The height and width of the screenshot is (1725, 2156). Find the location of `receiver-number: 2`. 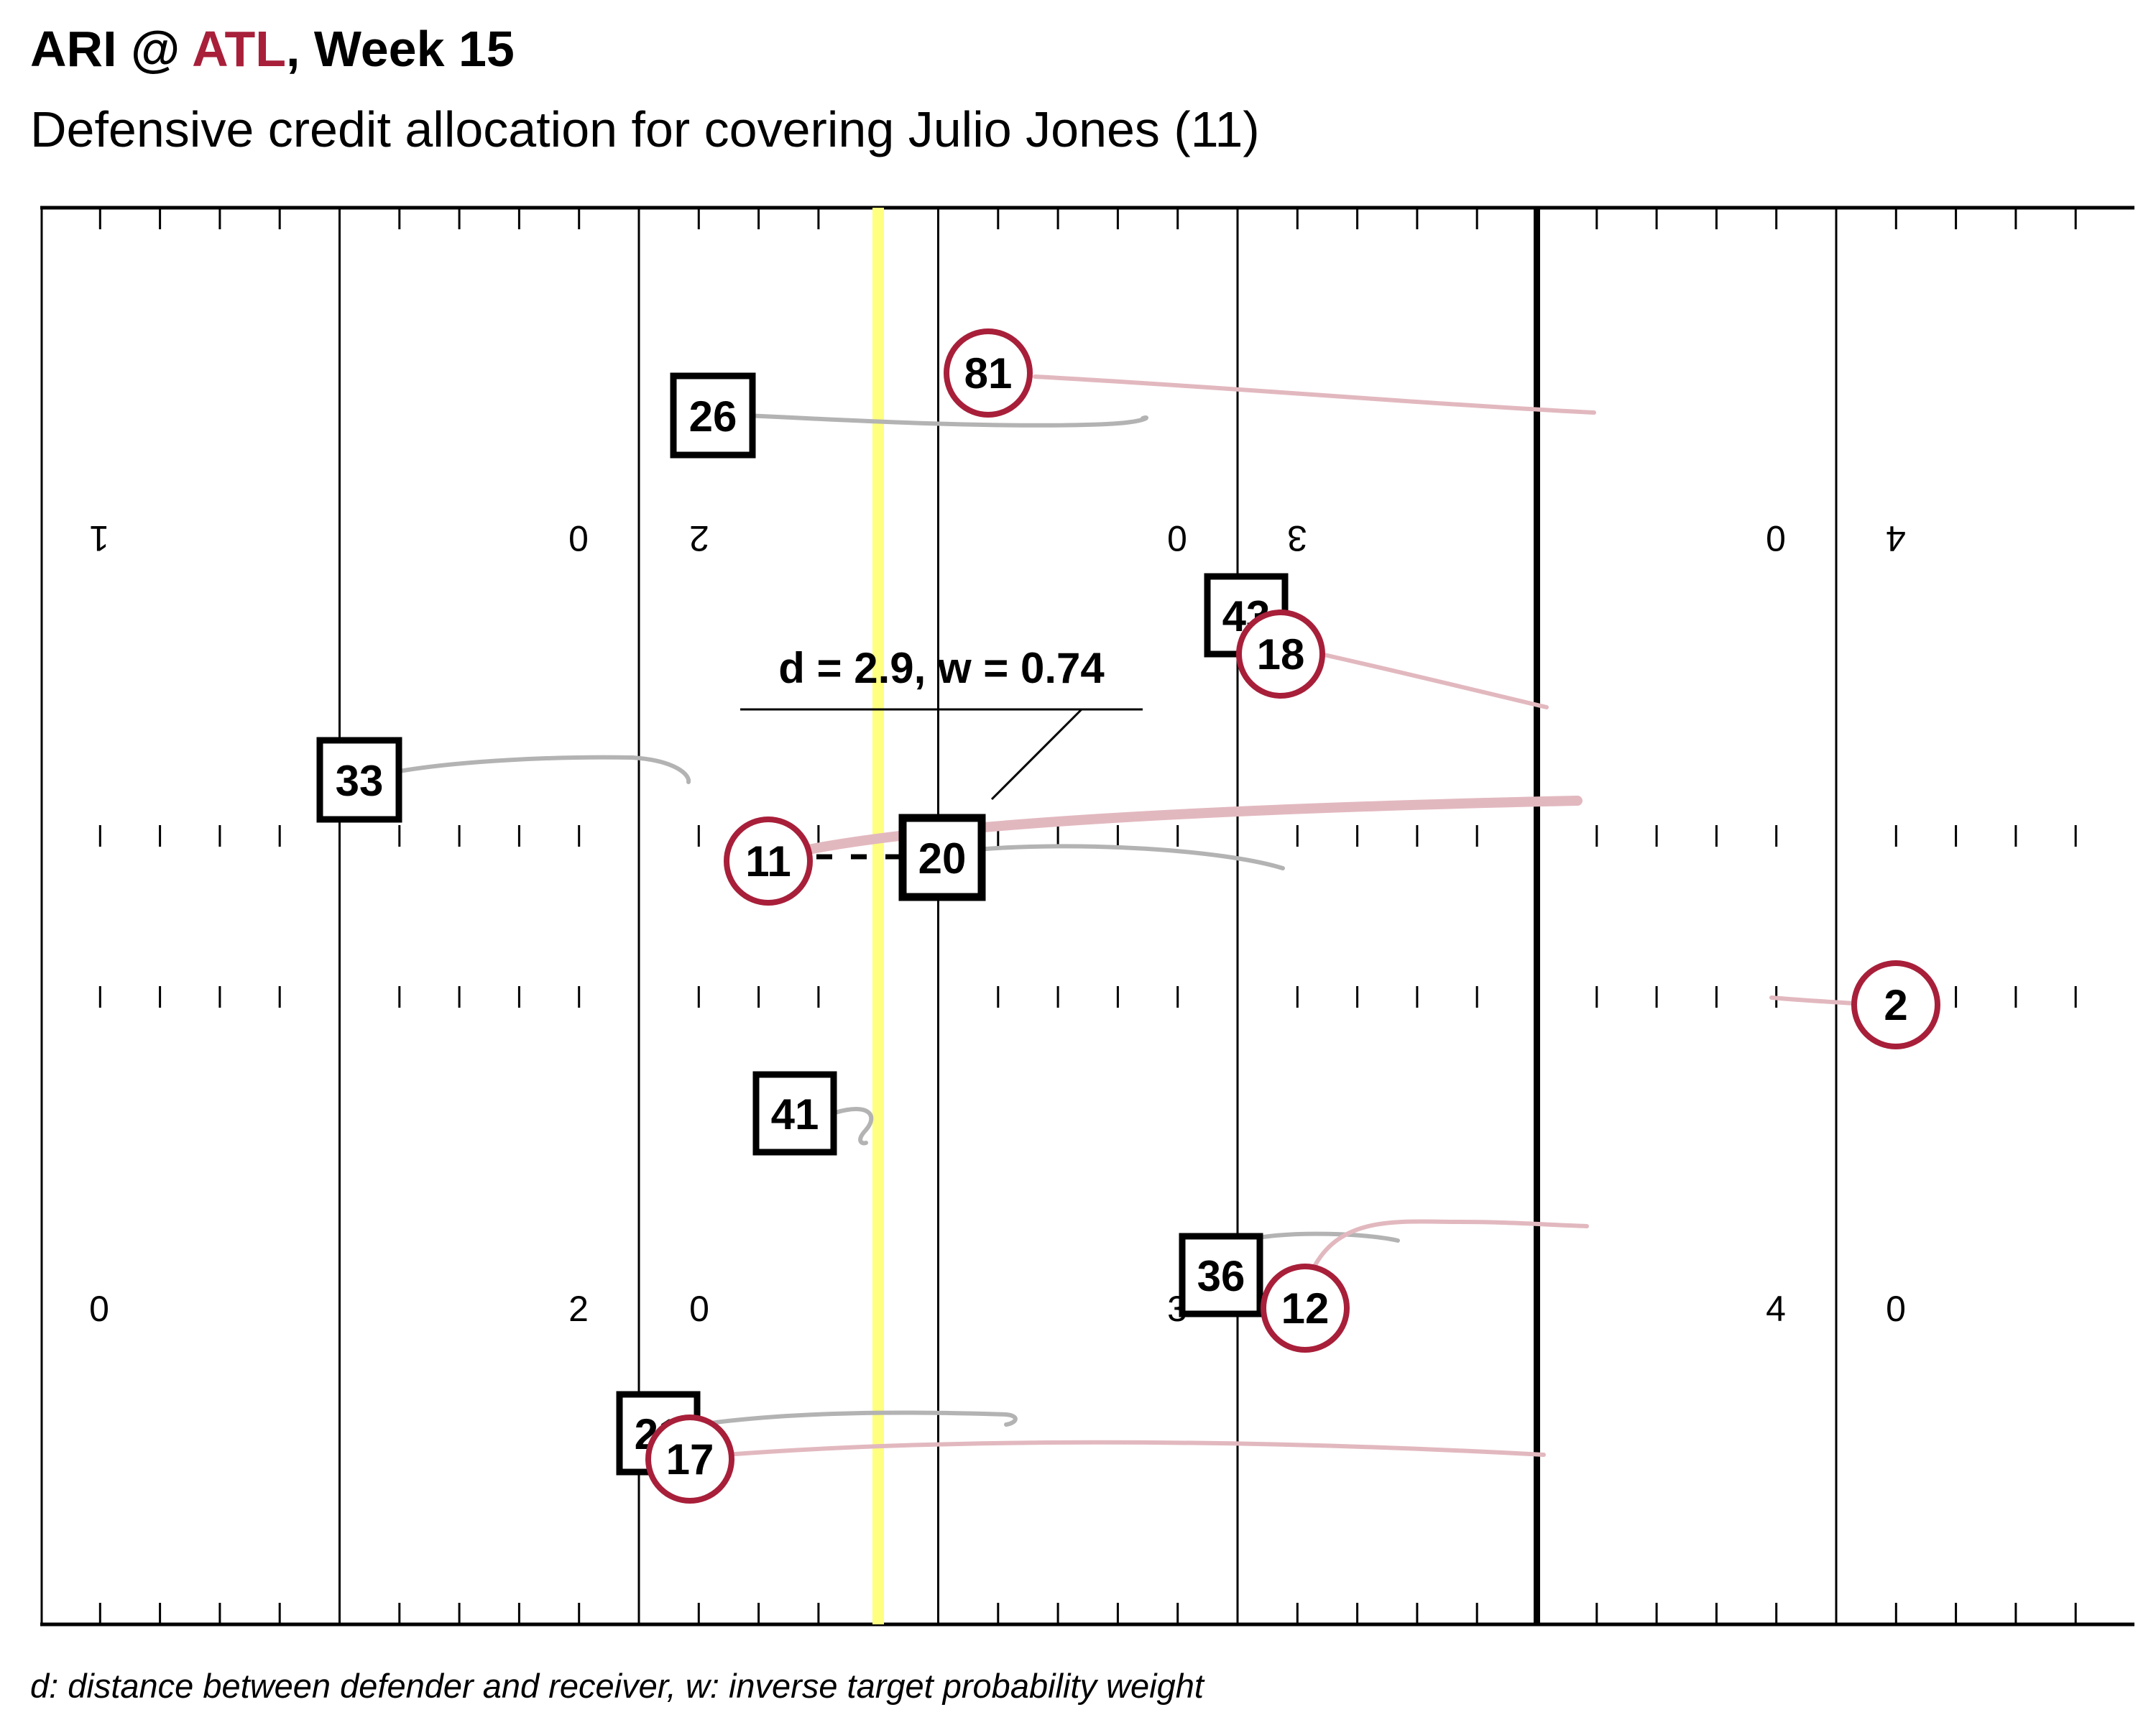

receiver-number: 2 is located at coordinates (1896, 1005).